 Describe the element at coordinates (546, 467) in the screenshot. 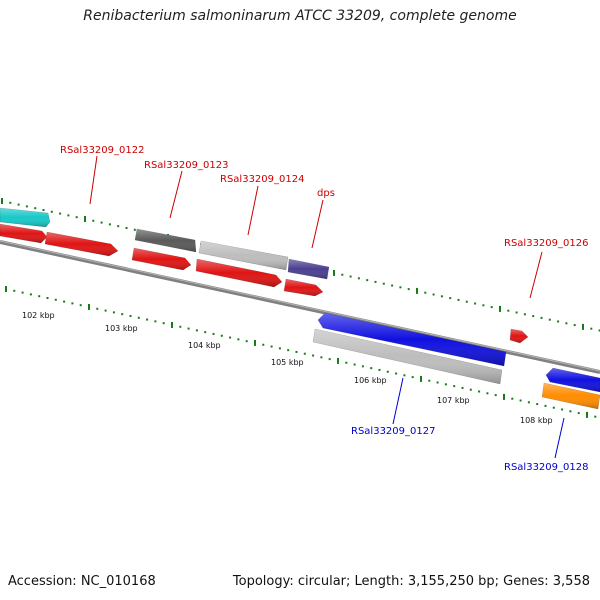

I see `gene-label-0128: RSal33209_0128` at that location.